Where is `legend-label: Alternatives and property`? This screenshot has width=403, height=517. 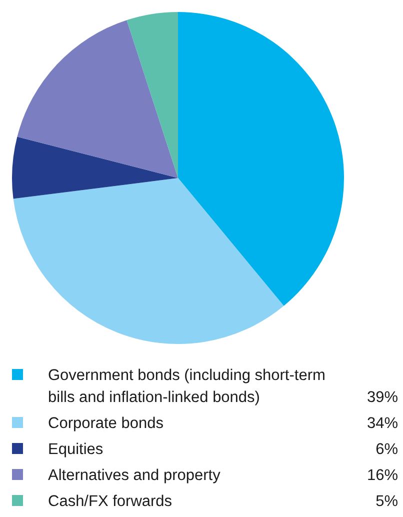 legend-label: Alternatives and property is located at coordinates (134, 475).